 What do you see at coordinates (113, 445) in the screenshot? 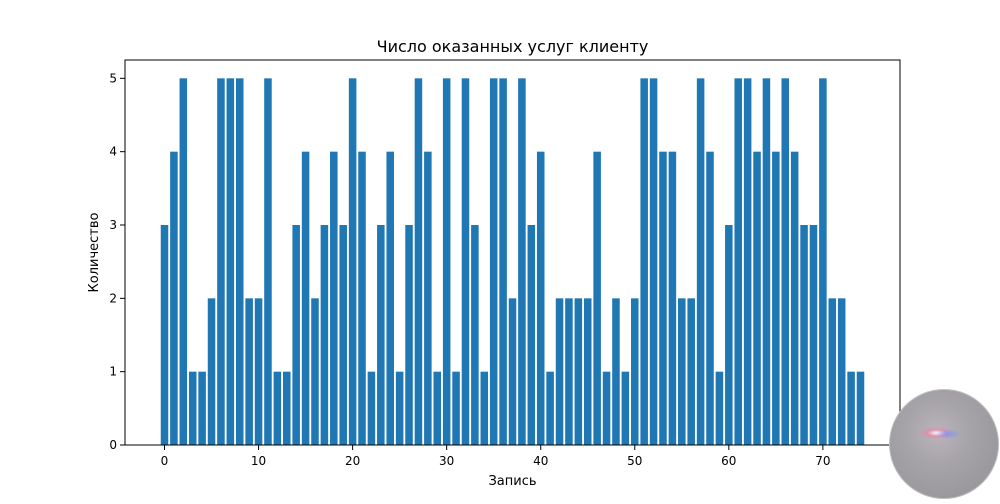
I see `y-tick-label: 0` at bounding box center [113, 445].